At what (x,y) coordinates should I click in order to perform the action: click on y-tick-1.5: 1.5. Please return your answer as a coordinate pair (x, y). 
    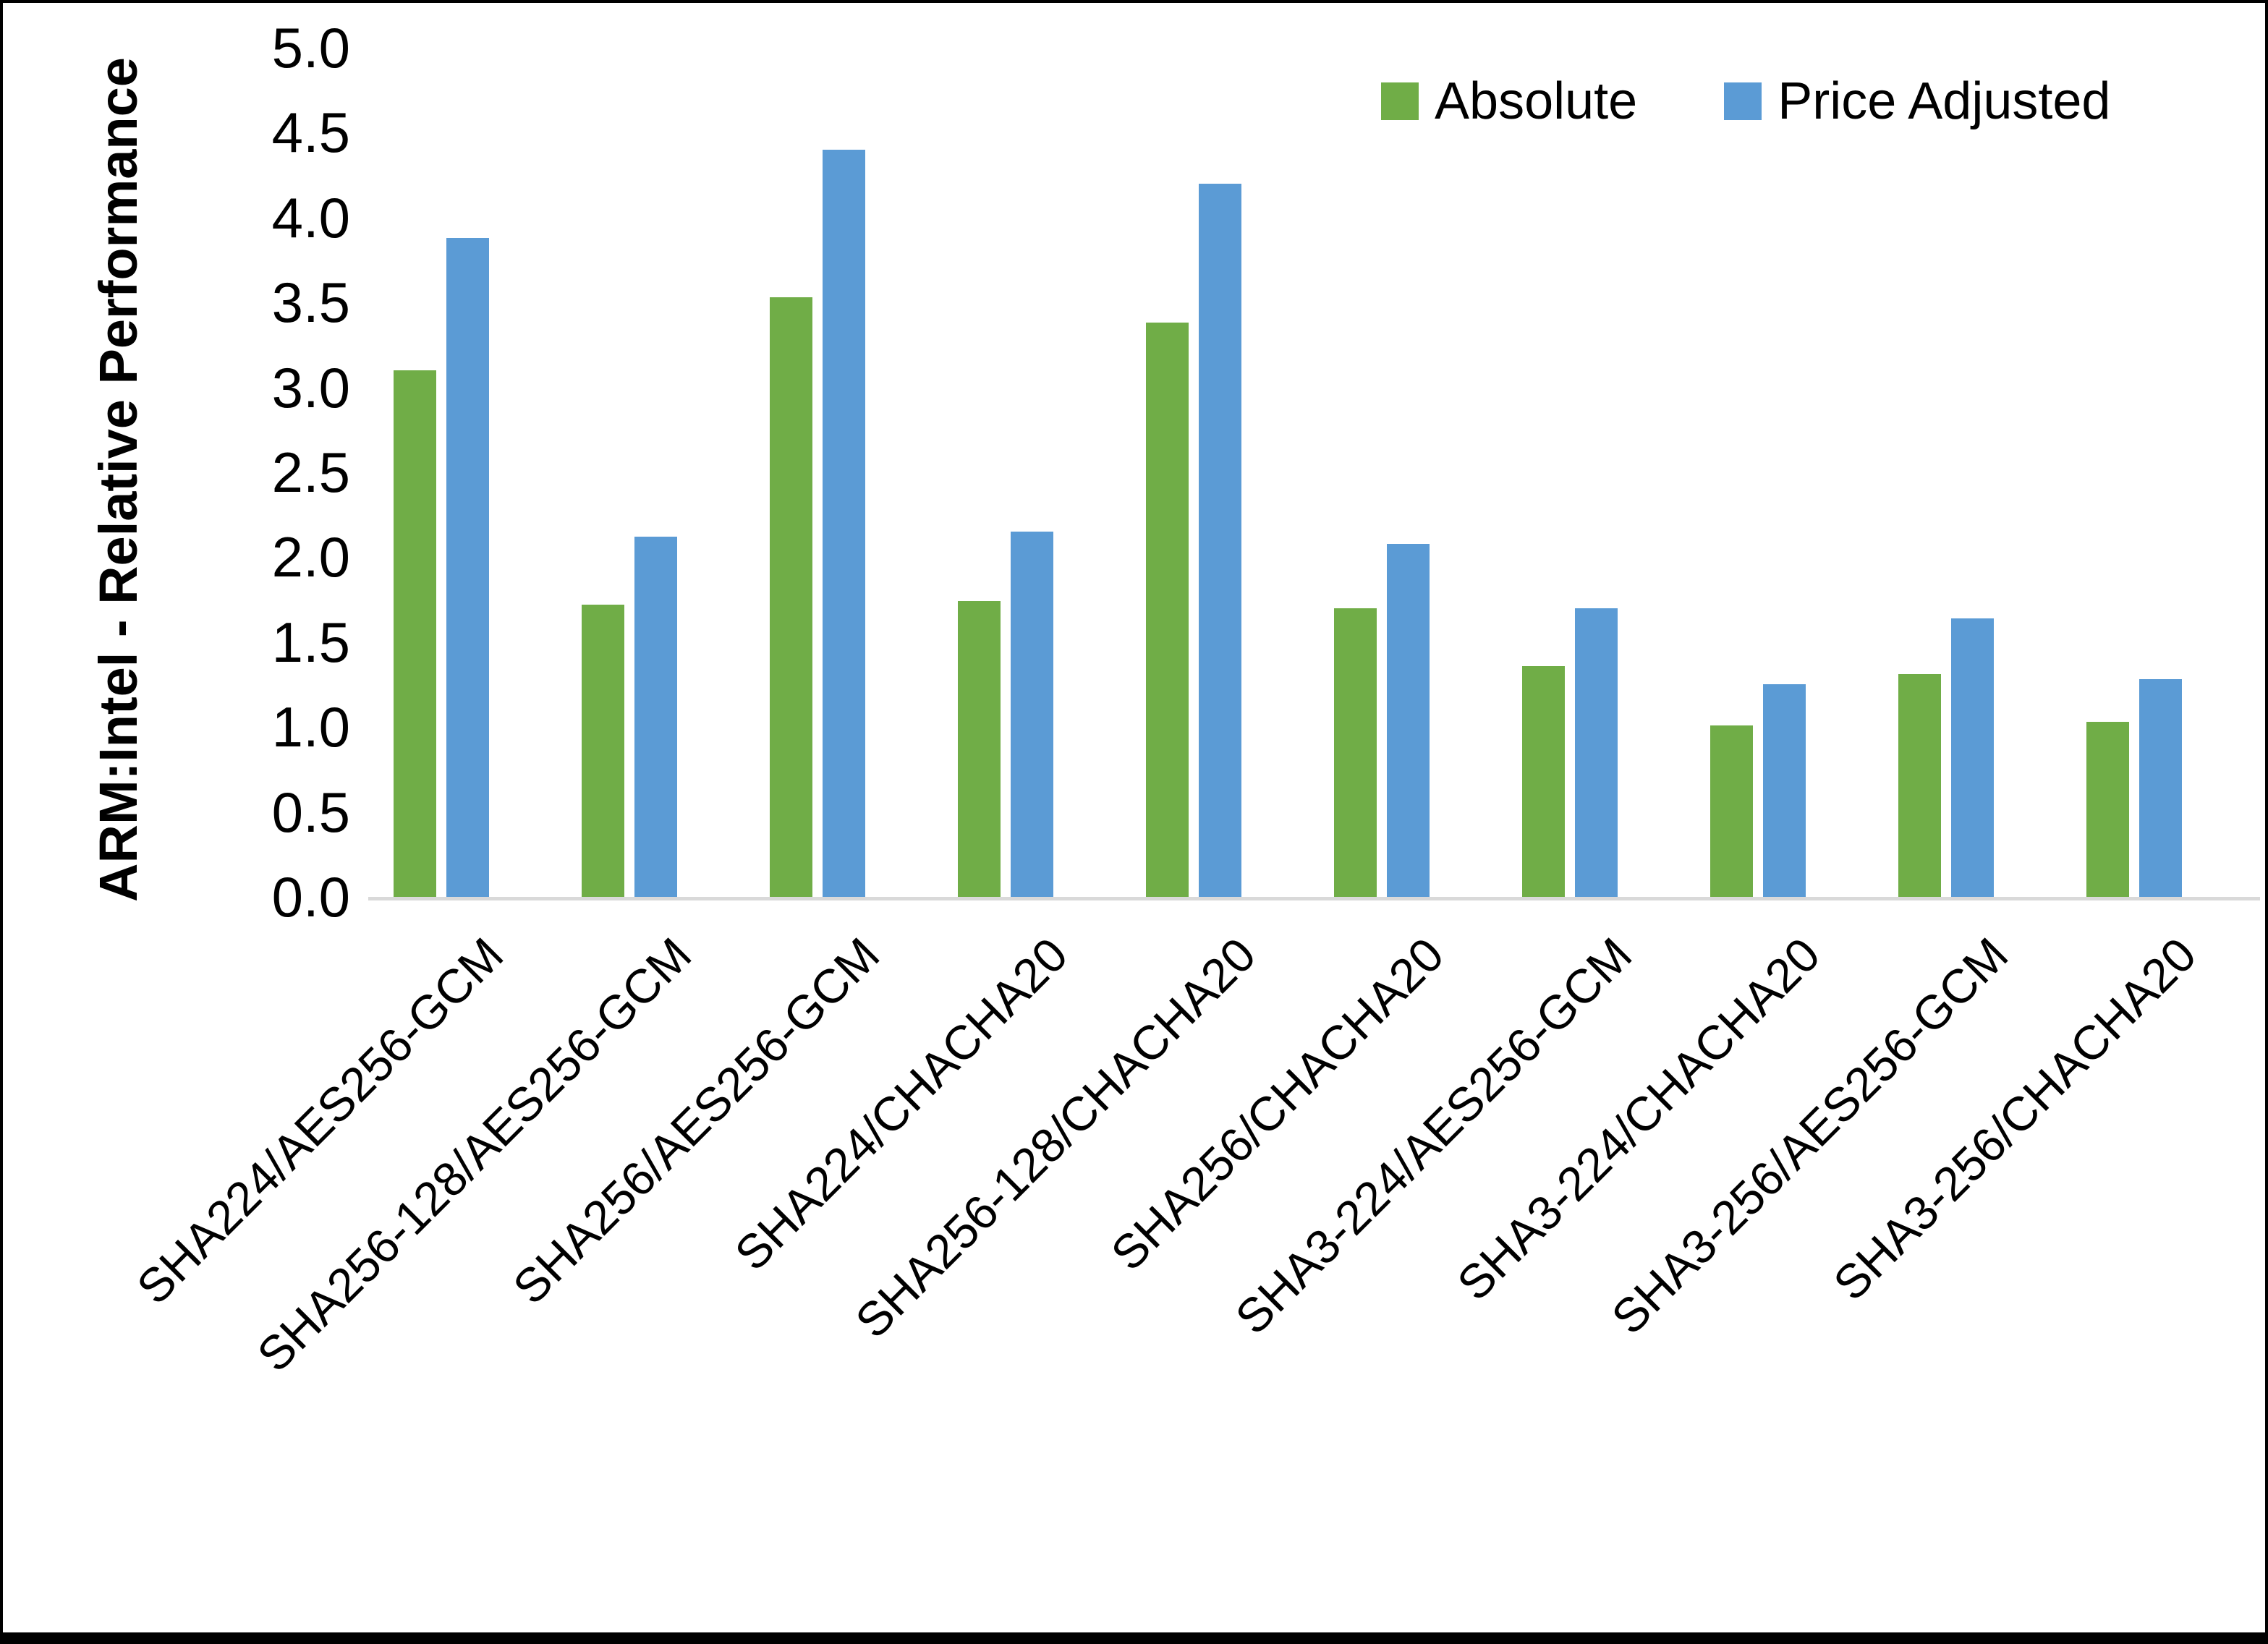
    Looking at the image, I should click on (310, 642).